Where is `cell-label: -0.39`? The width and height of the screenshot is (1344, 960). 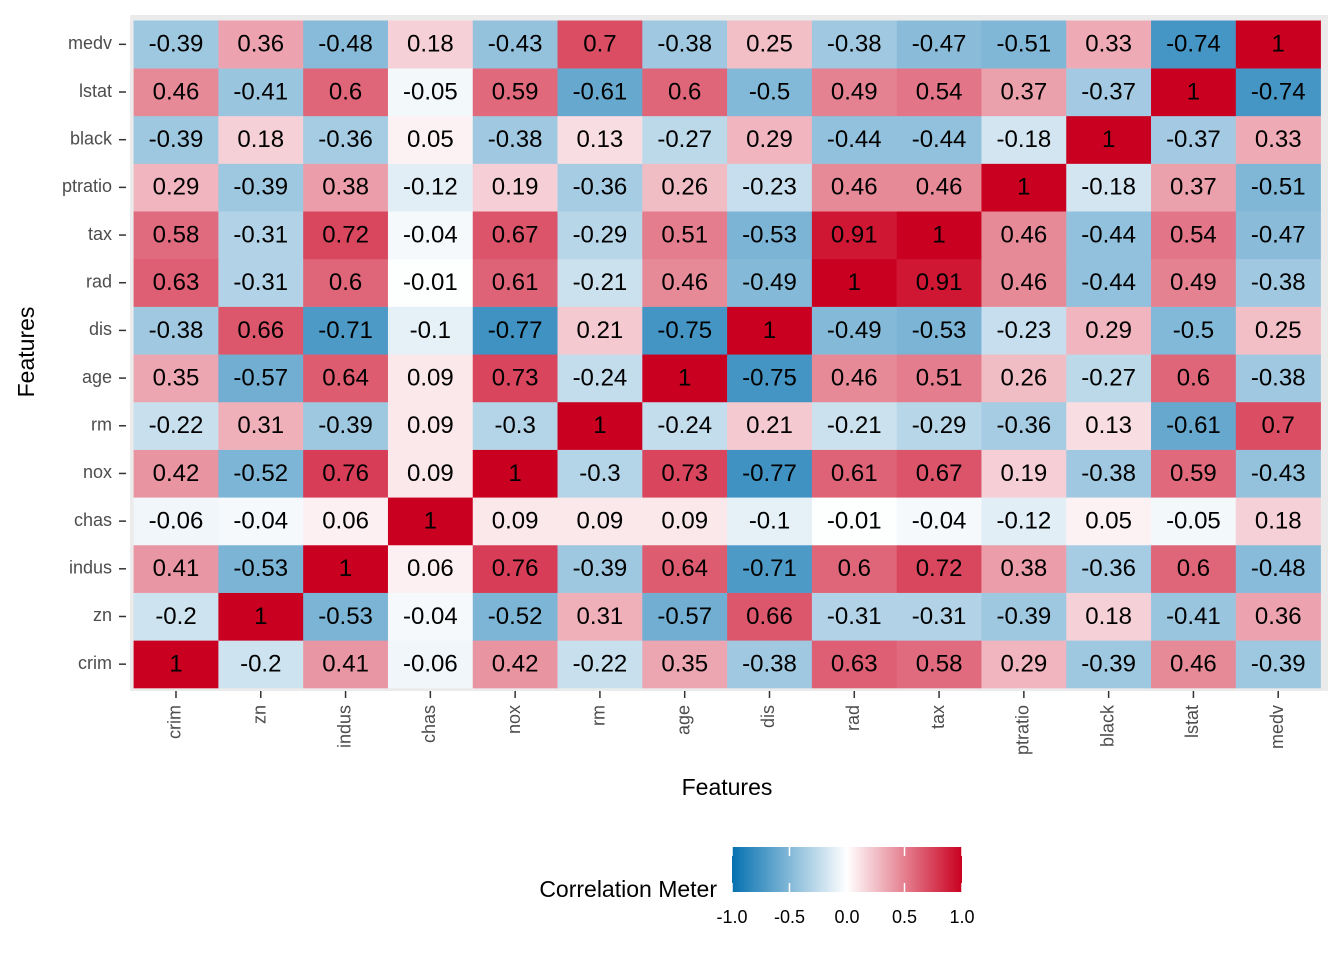
cell-label: -0.39 is located at coordinates (600, 568).